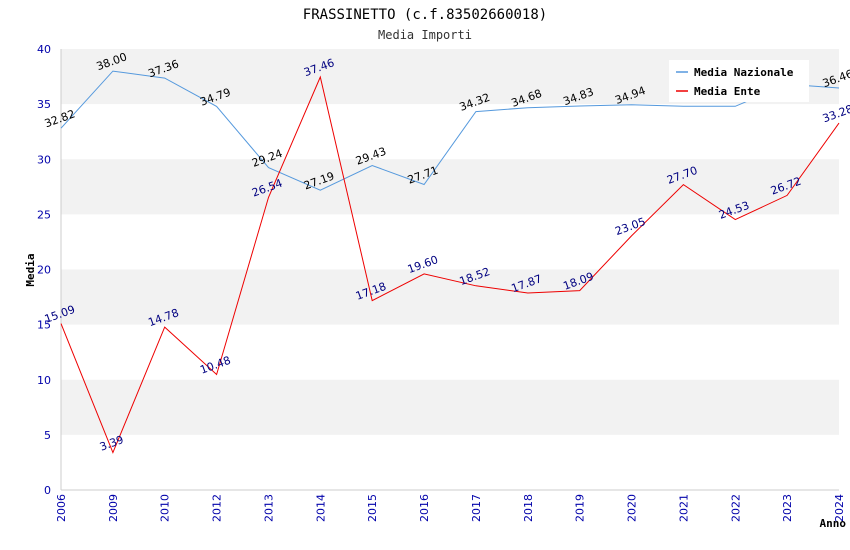  I want to click on x-tick-label: 2015, so click(372, 508).